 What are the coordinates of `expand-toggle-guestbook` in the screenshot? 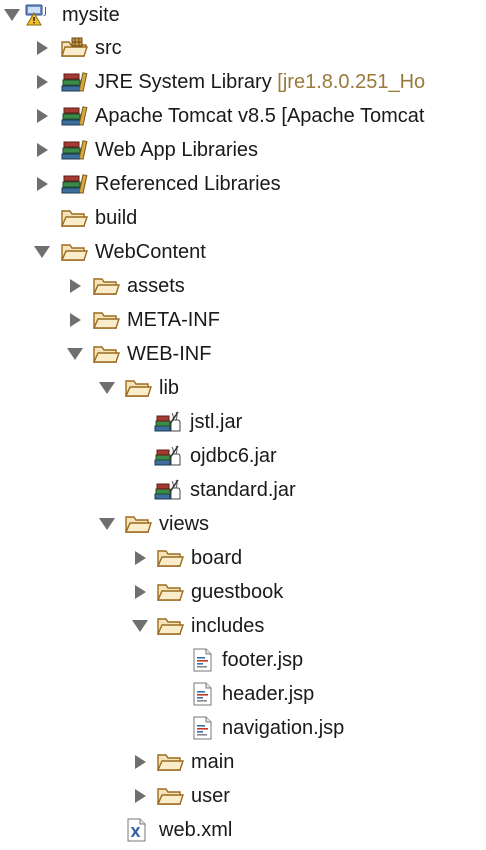 It's located at (140, 592).